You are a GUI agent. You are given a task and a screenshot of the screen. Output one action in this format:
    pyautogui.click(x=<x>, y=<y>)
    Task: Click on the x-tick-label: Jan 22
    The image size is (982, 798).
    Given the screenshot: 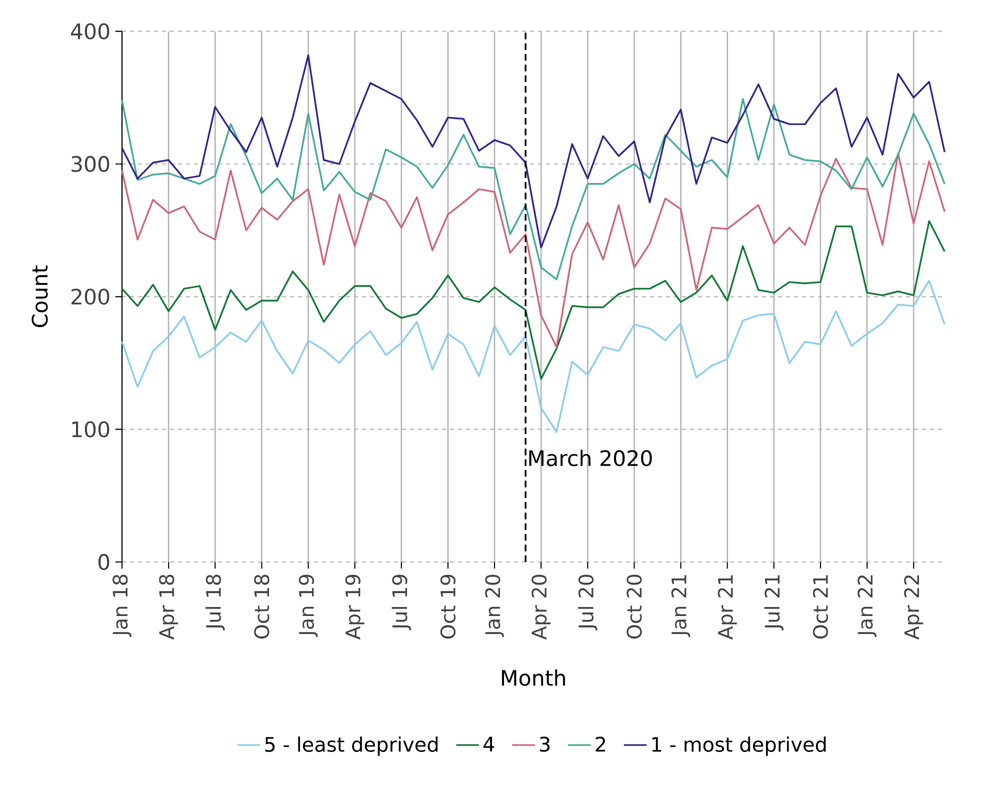 What is the action you would take?
    pyautogui.click(x=867, y=606)
    